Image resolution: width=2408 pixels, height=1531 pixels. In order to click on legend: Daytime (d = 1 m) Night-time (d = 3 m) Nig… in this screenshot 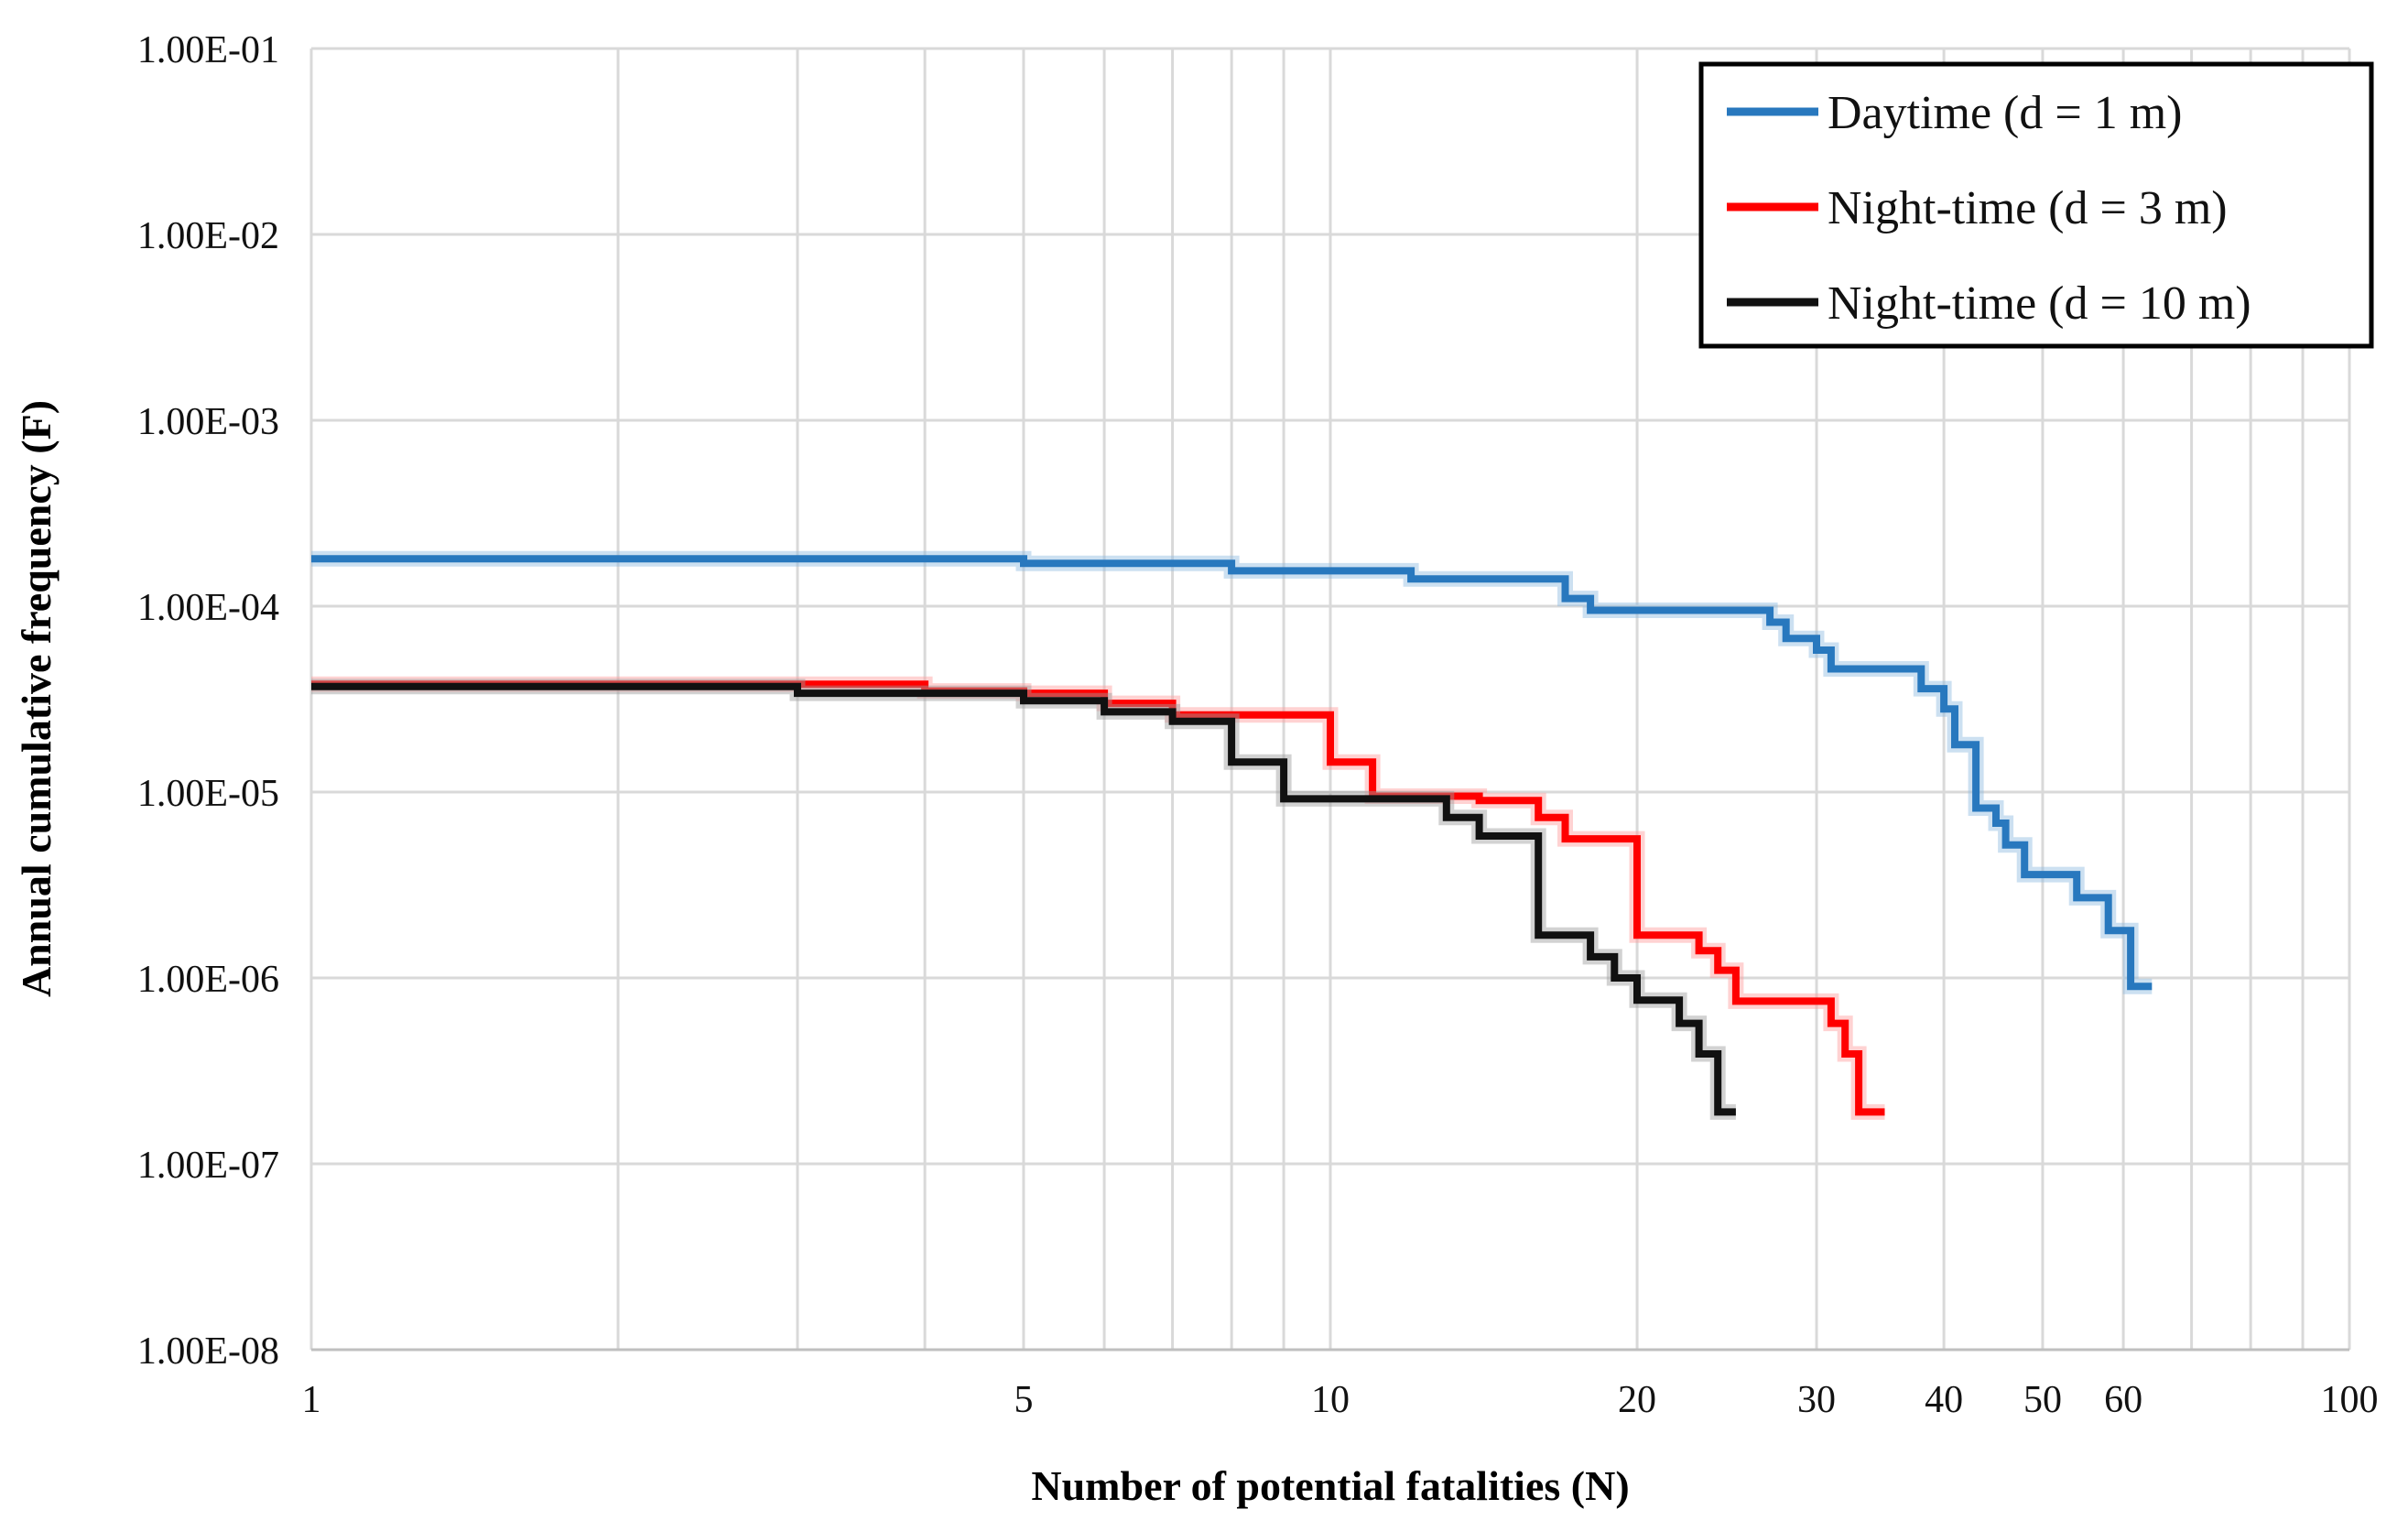, I will do `click(2036, 205)`.